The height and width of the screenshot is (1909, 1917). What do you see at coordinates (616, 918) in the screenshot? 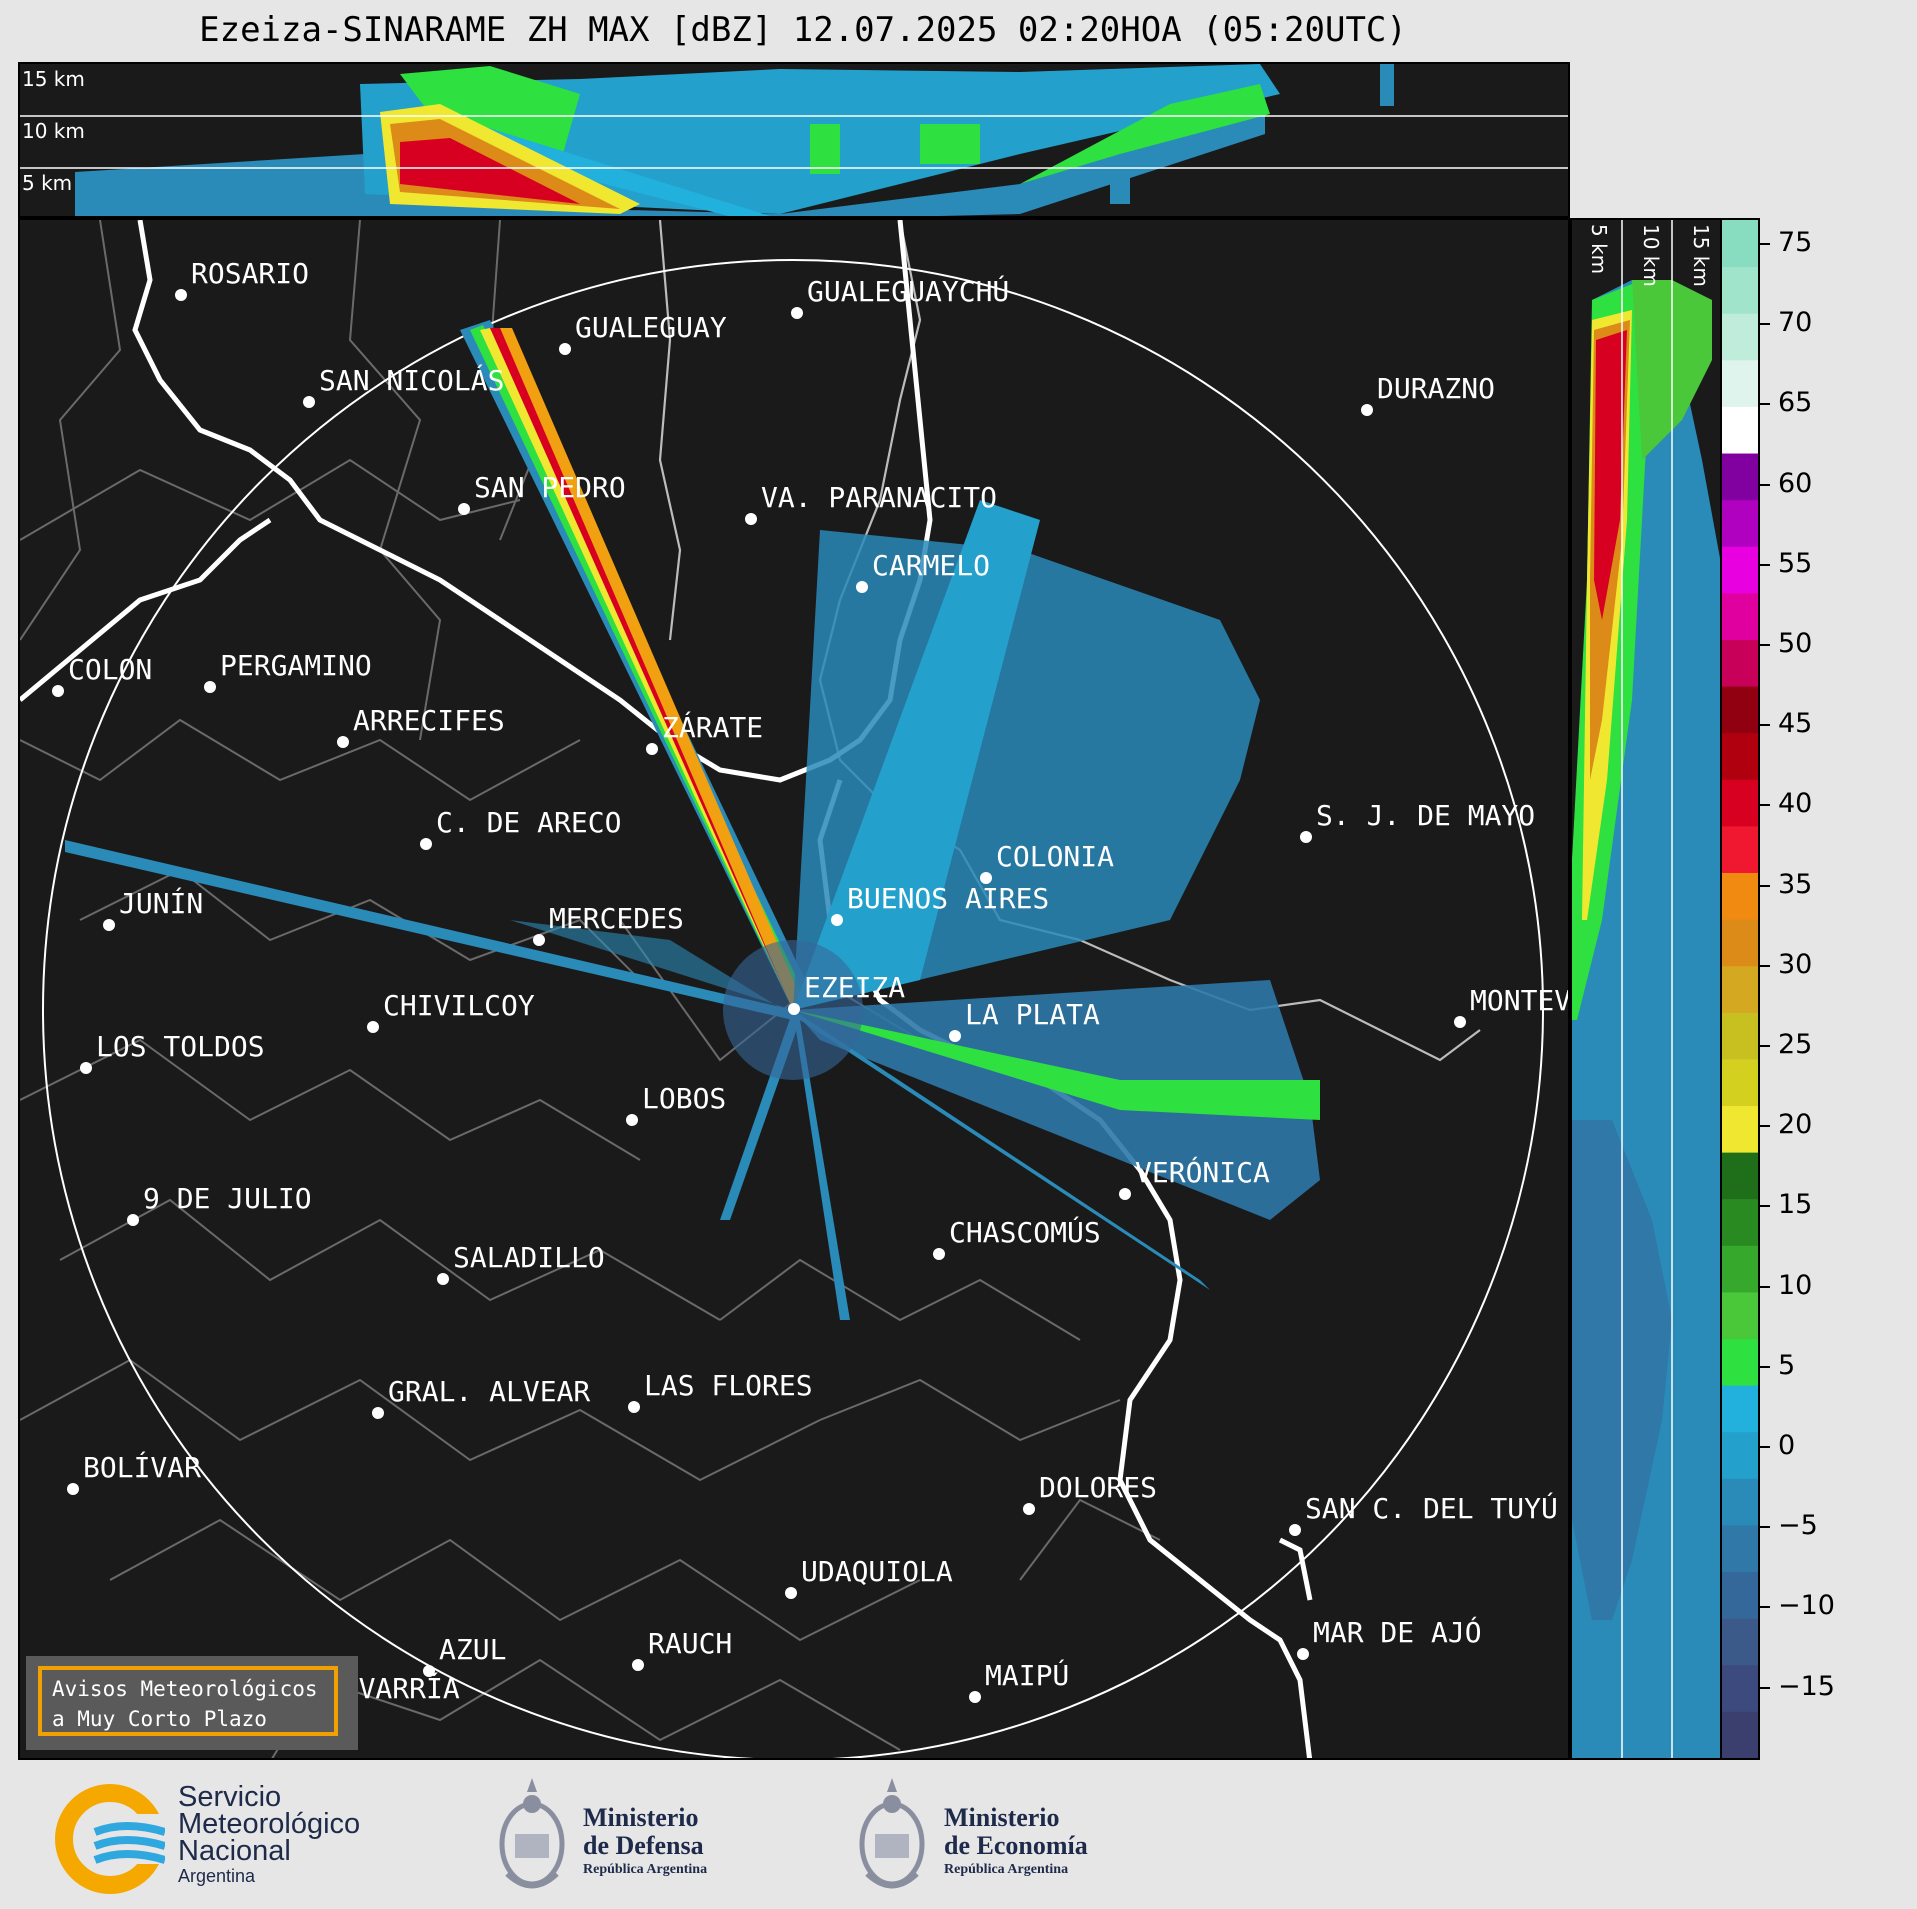
I see `city-label-mercedes: MERCEDES` at bounding box center [616, 918].